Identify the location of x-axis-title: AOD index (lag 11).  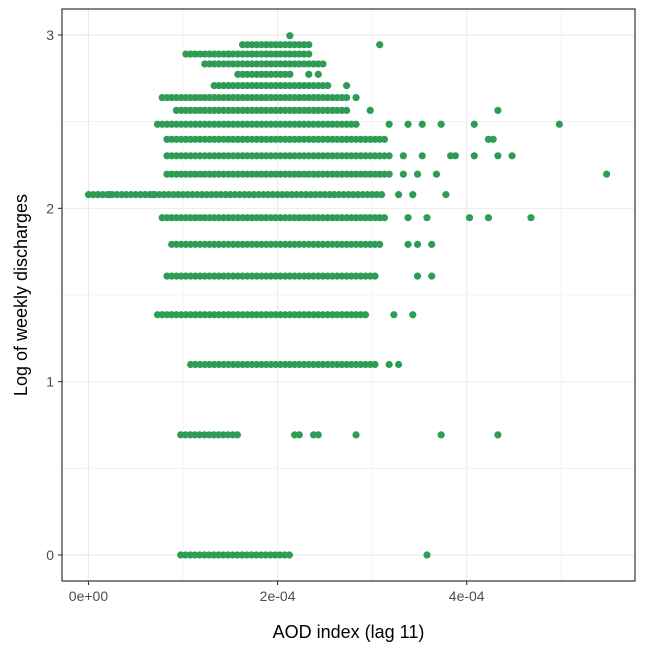
(349, 632).